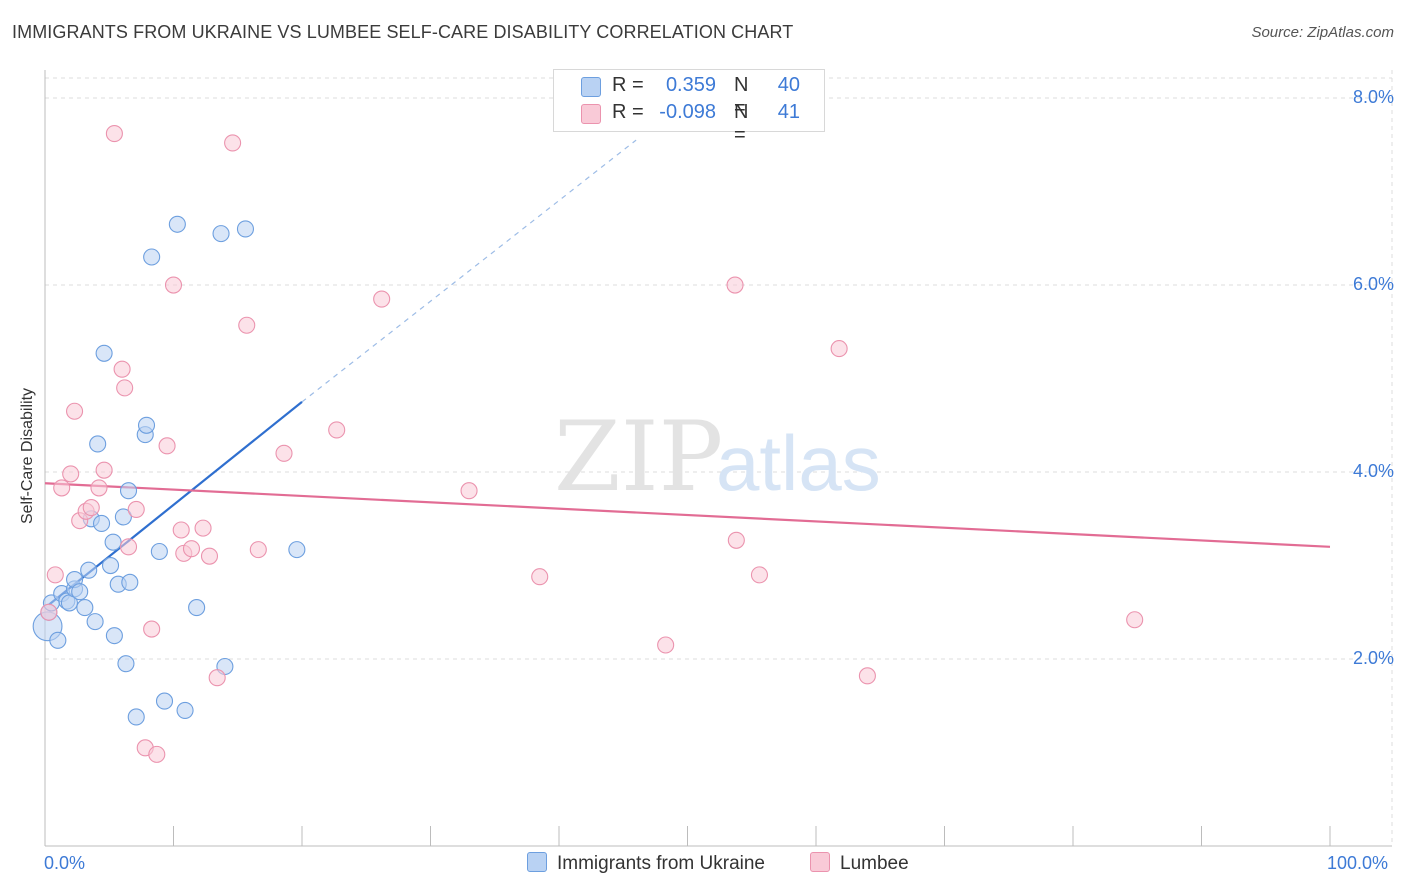  Describe the element at coordinates (638, 457) in the screenshot. I see `watermark-zip: ZIP` at that location.